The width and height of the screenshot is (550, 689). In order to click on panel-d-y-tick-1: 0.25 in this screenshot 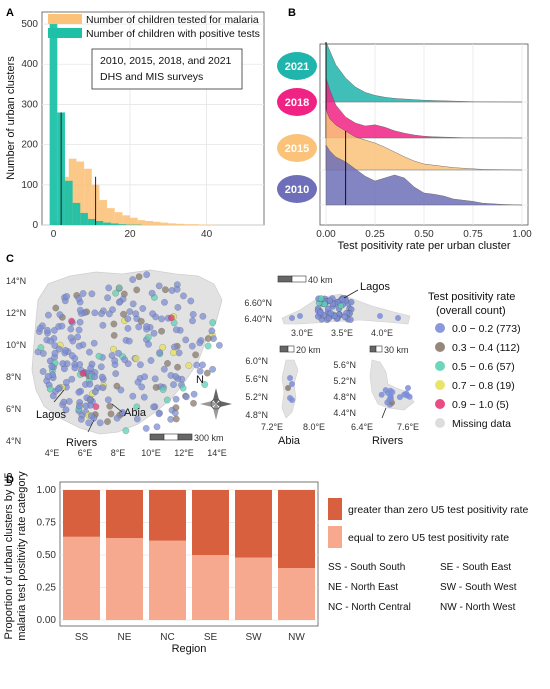, I will do `click(47, 588)`.